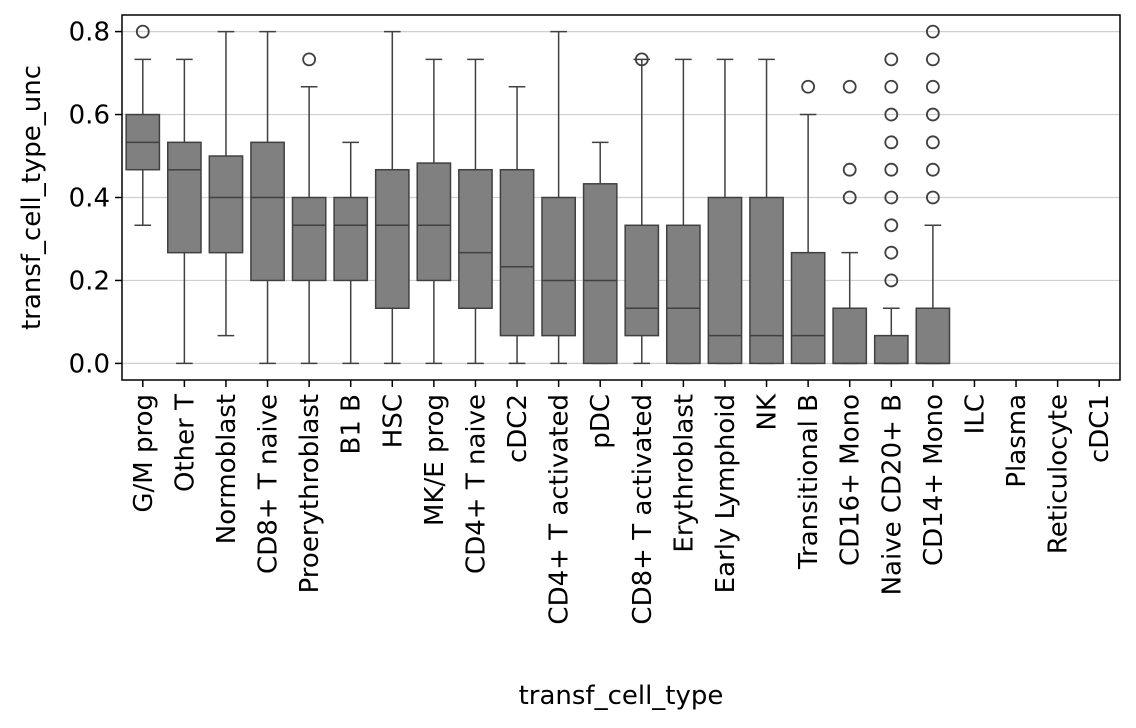 Image resolution: width=1136 pixels, height=728 pixels. I want to click on x-tick-label: Normoblast, so click(227, 469).